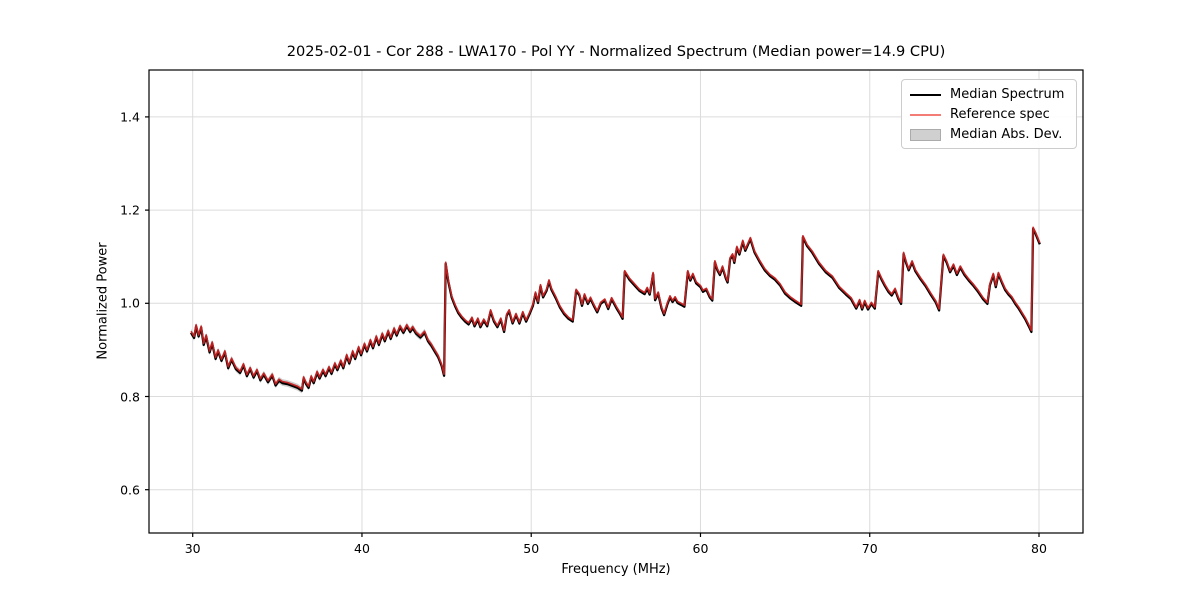  What do you see at coordinates (130, 210) in the screenshot?
I see `y-tick-label-1.2: 1.2` at bounding box center [130, 210].